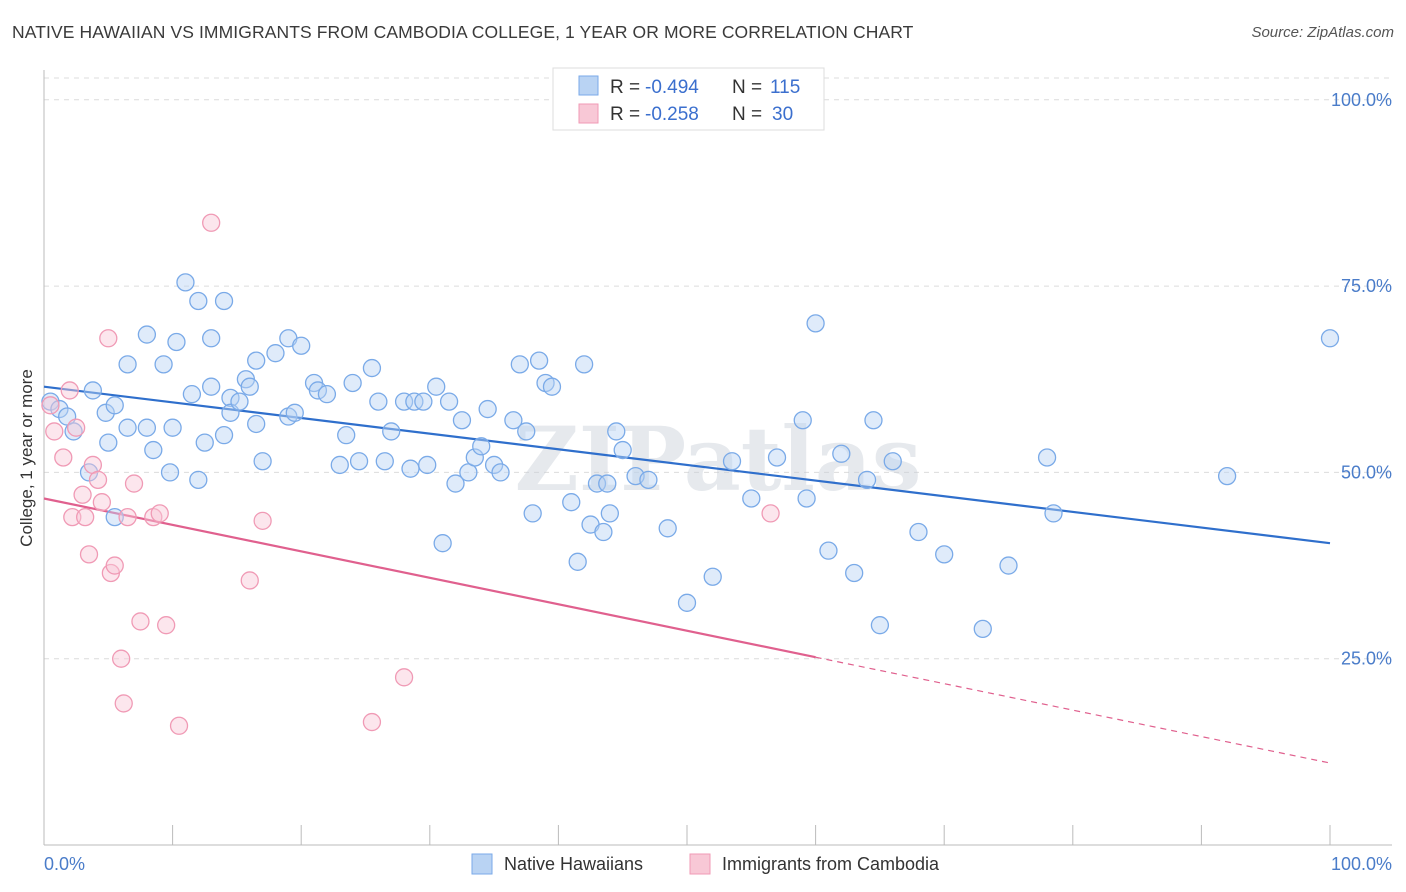  I want to click on legend-n-value-1: 115, so click(785, 87).